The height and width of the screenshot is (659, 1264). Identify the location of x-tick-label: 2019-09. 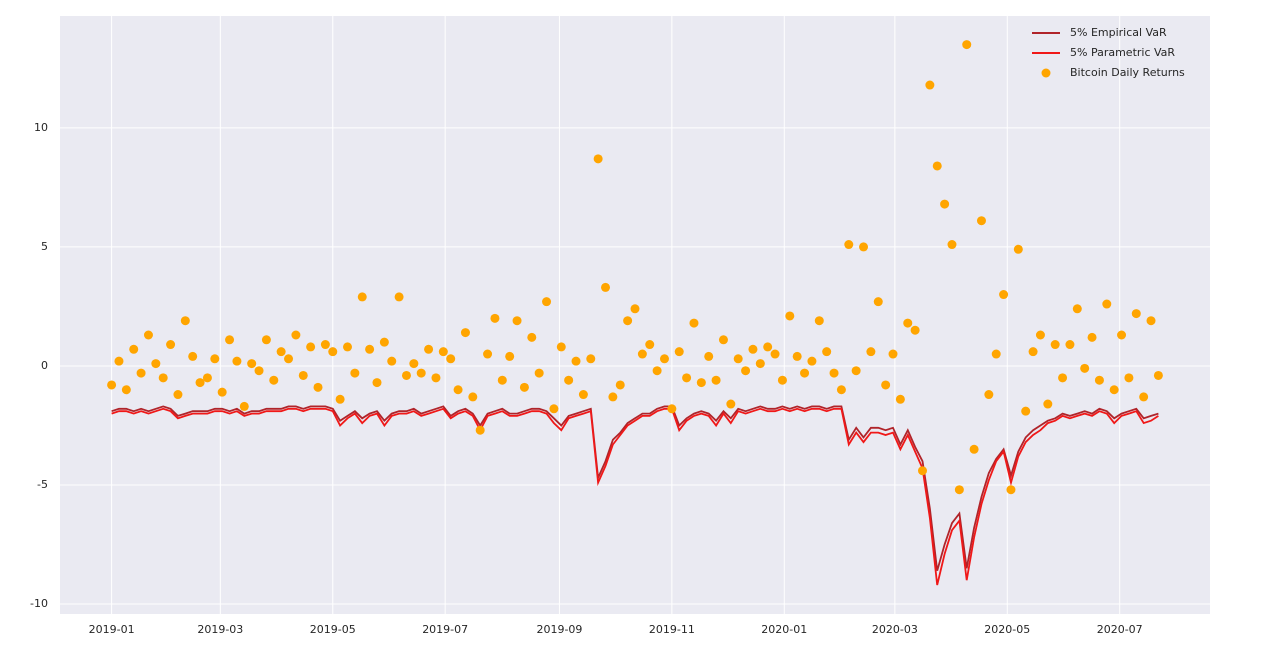
(559, 629).